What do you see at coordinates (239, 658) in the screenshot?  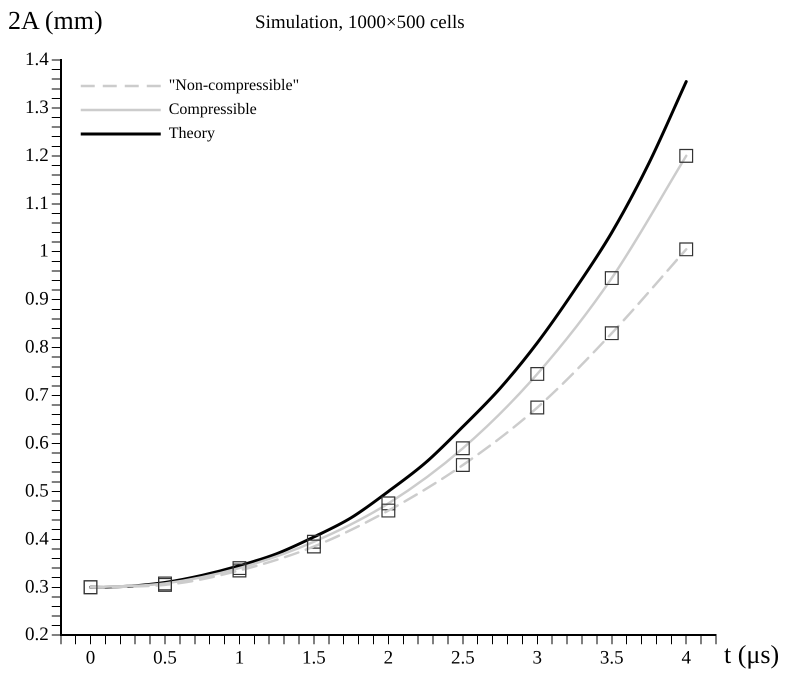 I see `x-tick-label: 1` at bounding box center [239, 658].